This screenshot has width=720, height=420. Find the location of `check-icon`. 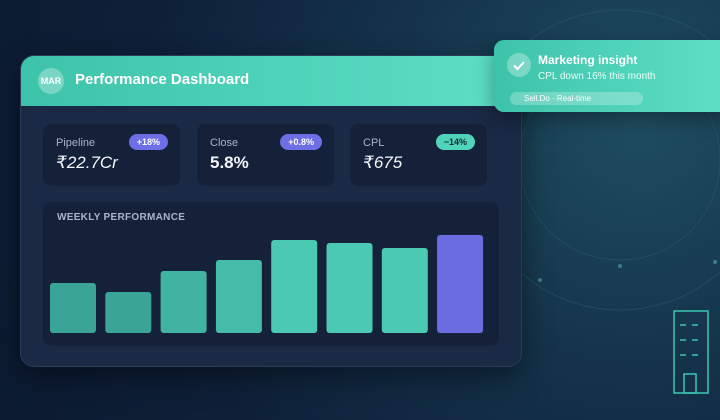

check-icon is located at coordinates (519, 65).